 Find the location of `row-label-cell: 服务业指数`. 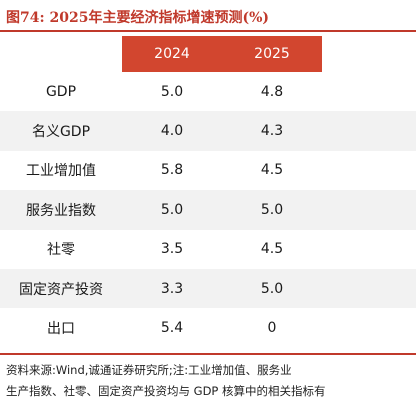

row-label-cell: 服务业指数 is located at coordinates (61, 210).